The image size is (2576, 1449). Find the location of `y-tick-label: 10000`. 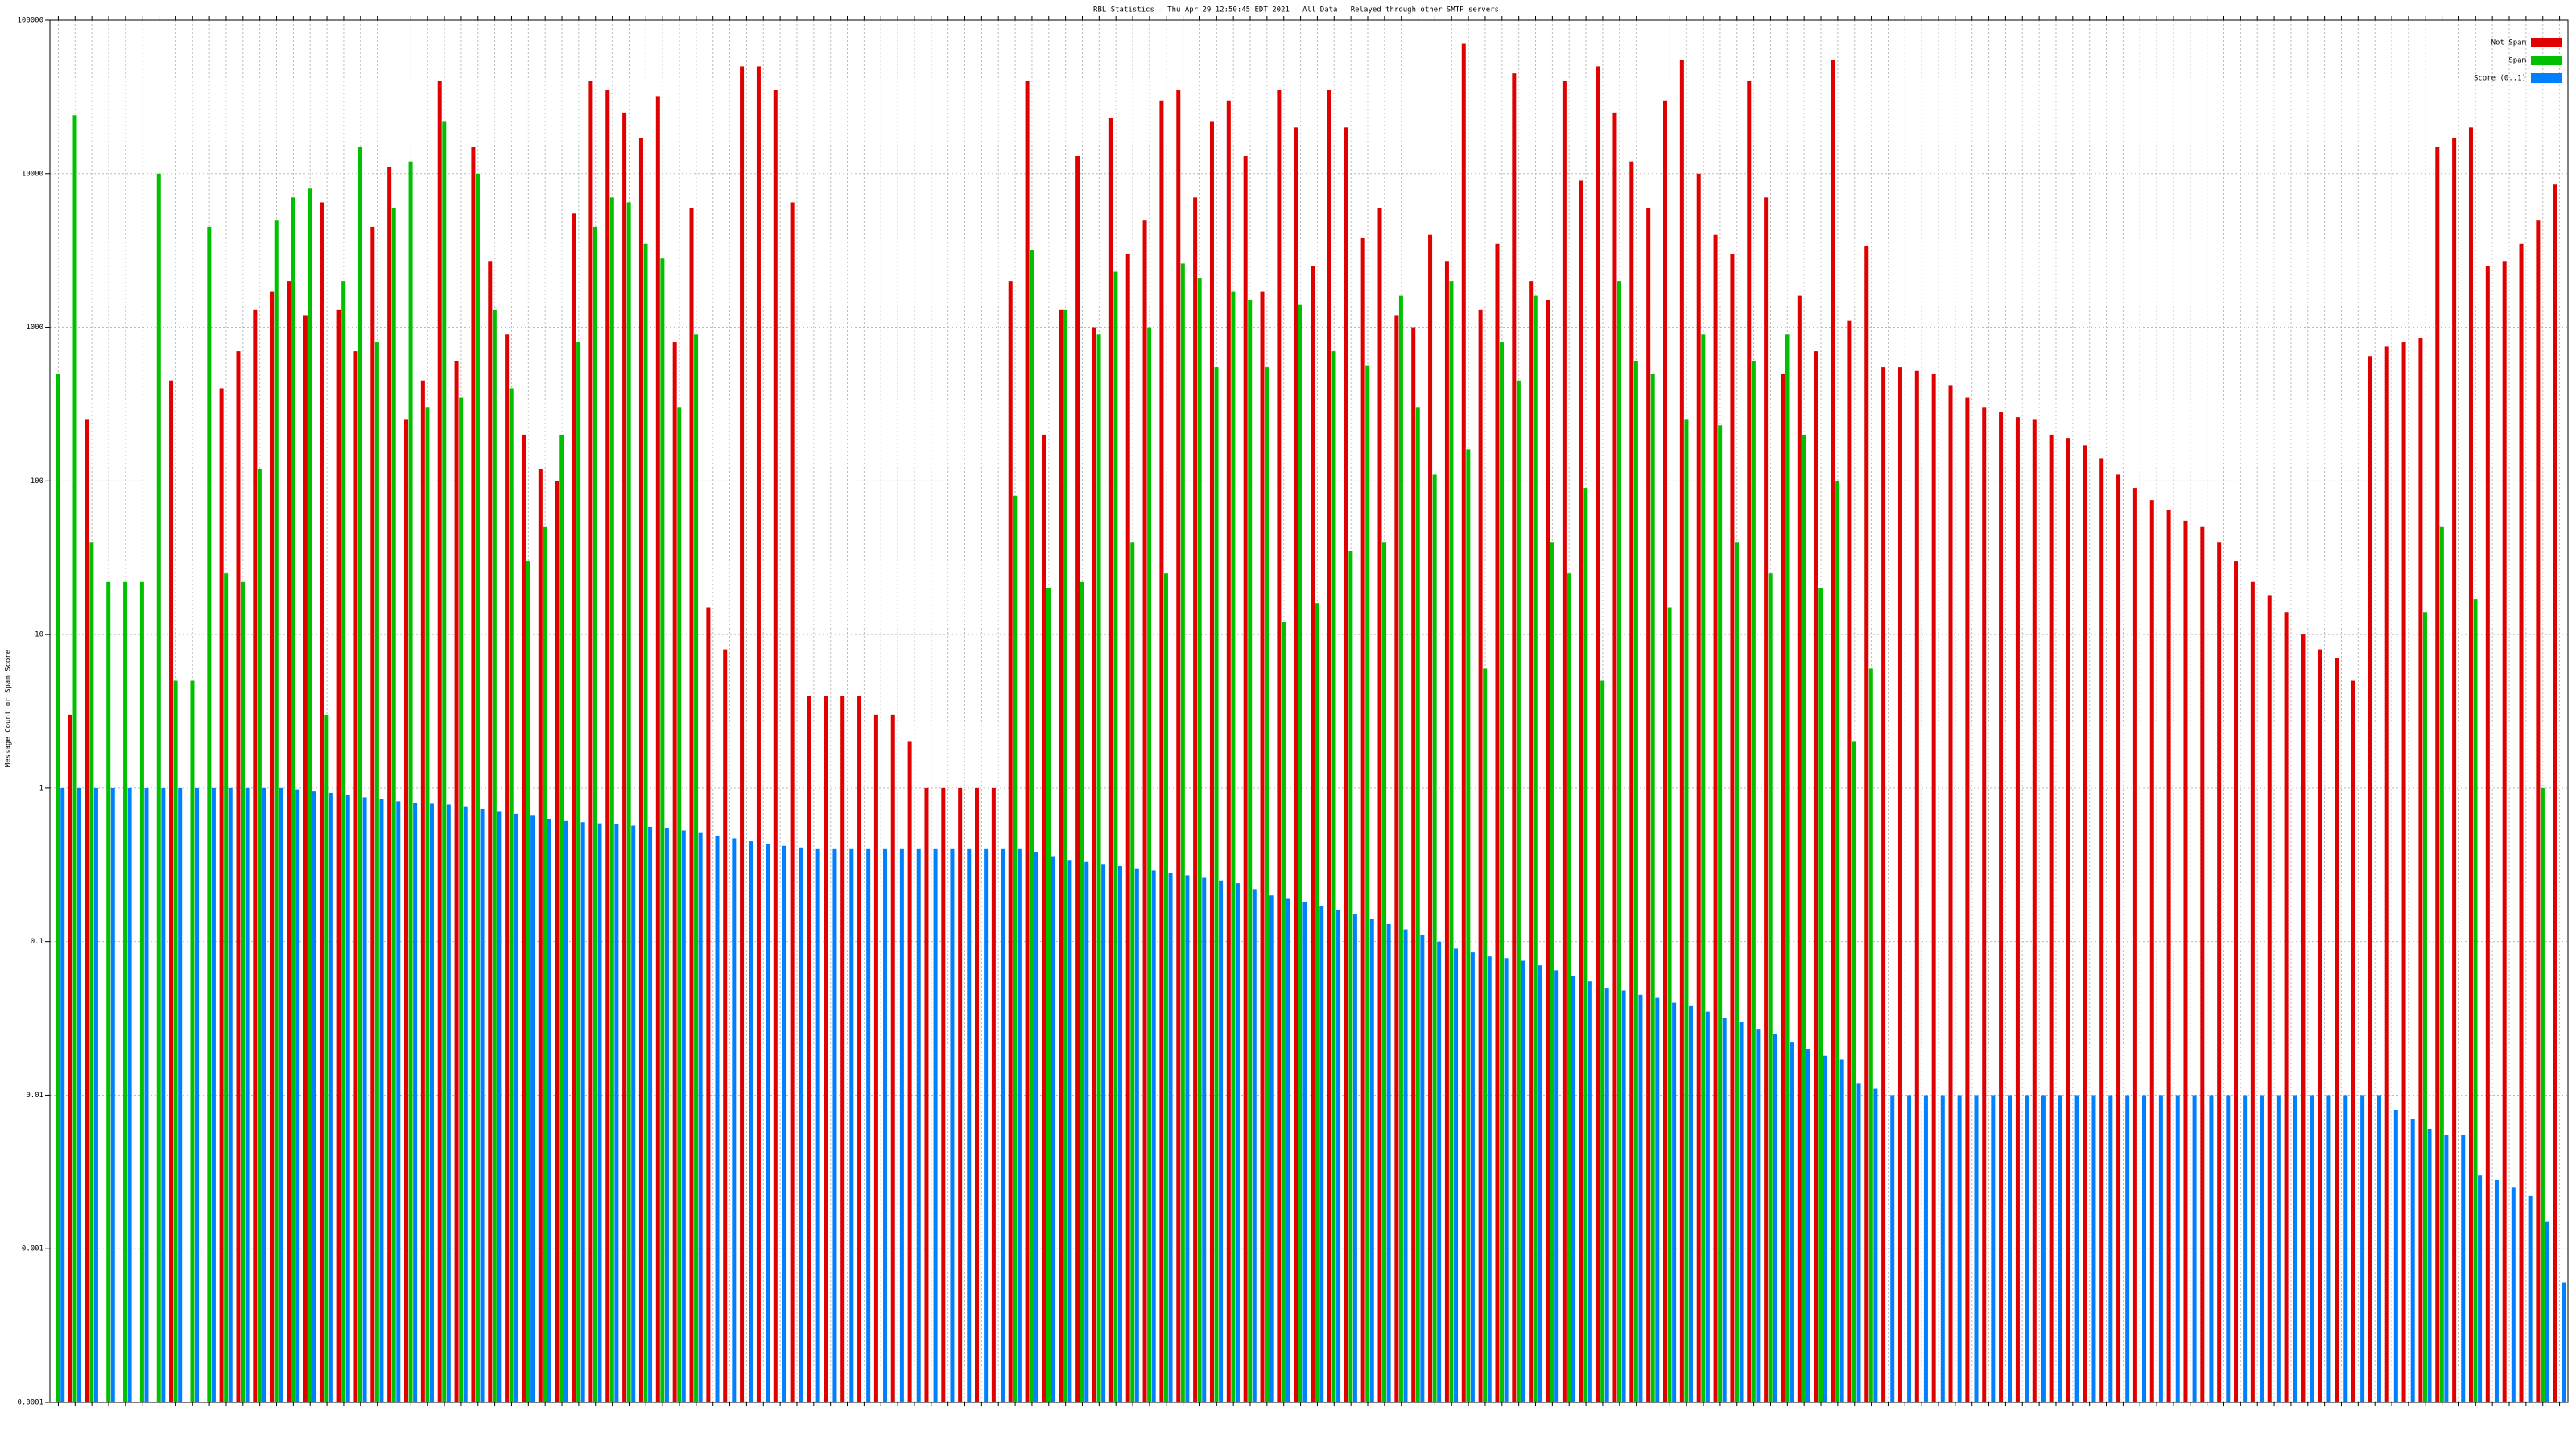

y-tick-label: 10000 is located at coordinates (32, 174).